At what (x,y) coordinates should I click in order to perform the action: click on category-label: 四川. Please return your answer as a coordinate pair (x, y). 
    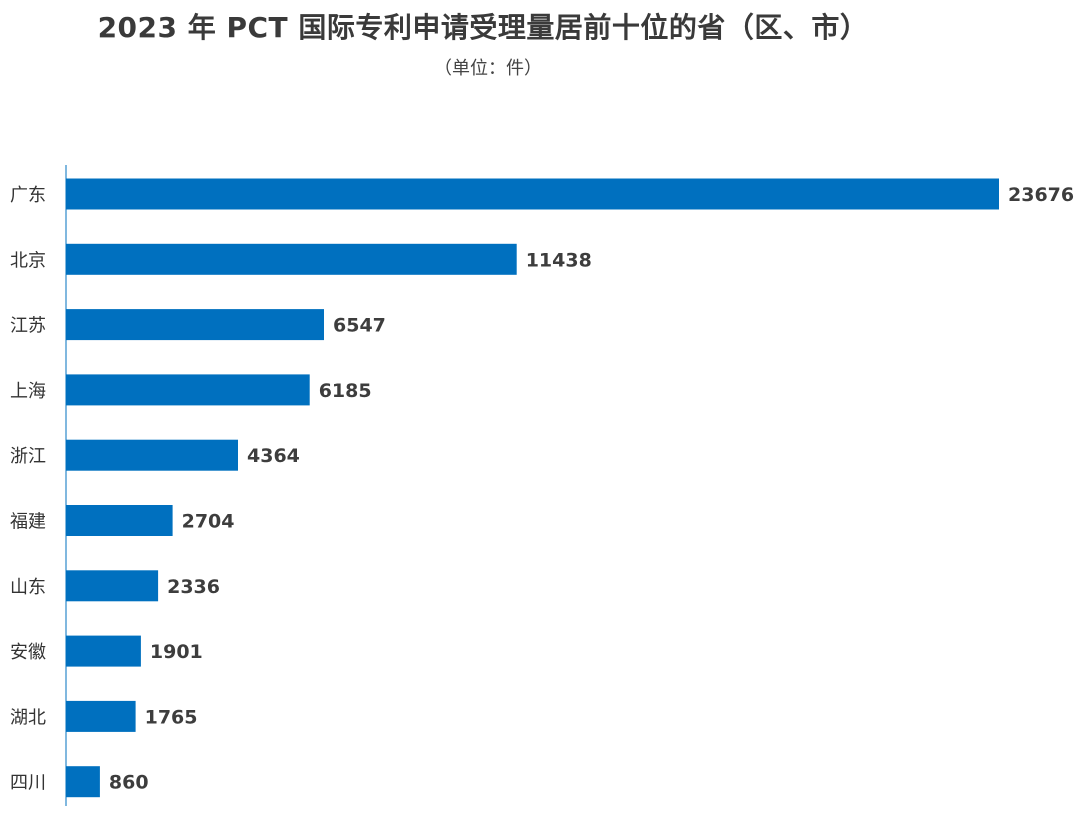
    Looking at the image, I should click on (28, 783).